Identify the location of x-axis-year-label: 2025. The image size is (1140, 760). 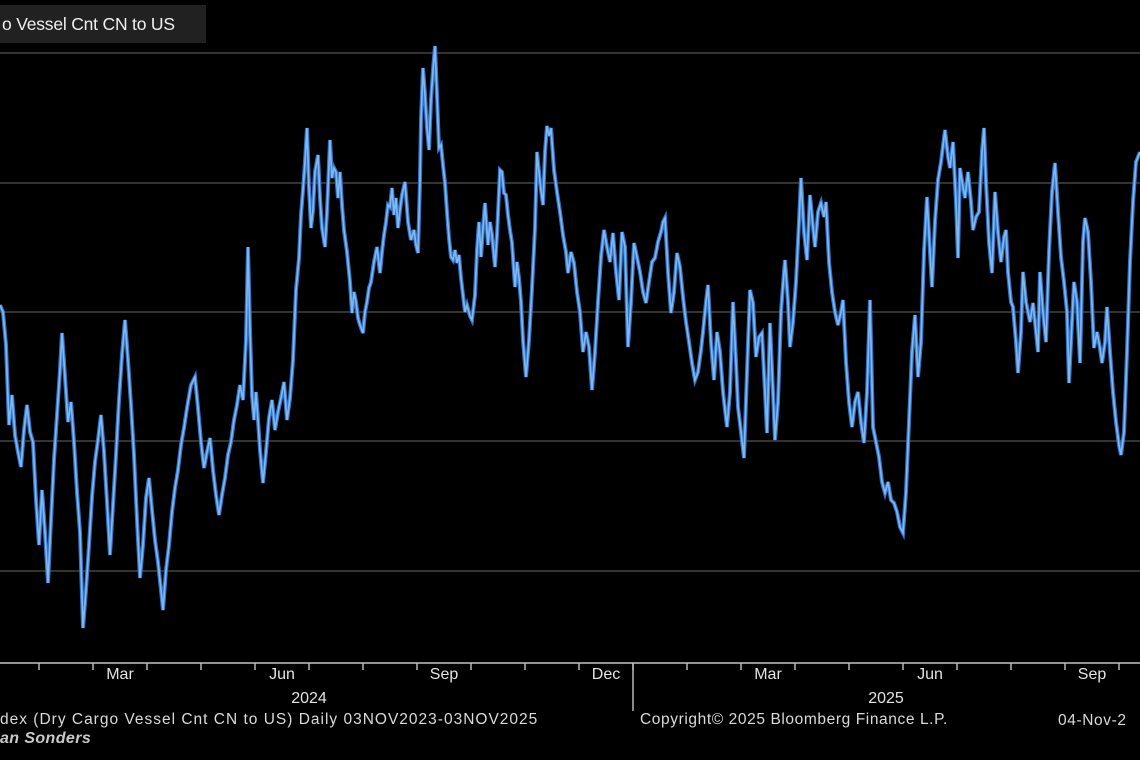
(886, 698).